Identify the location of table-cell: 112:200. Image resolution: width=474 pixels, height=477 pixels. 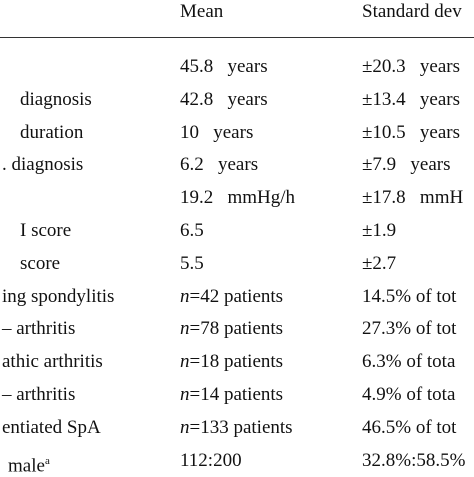
(211, 460).